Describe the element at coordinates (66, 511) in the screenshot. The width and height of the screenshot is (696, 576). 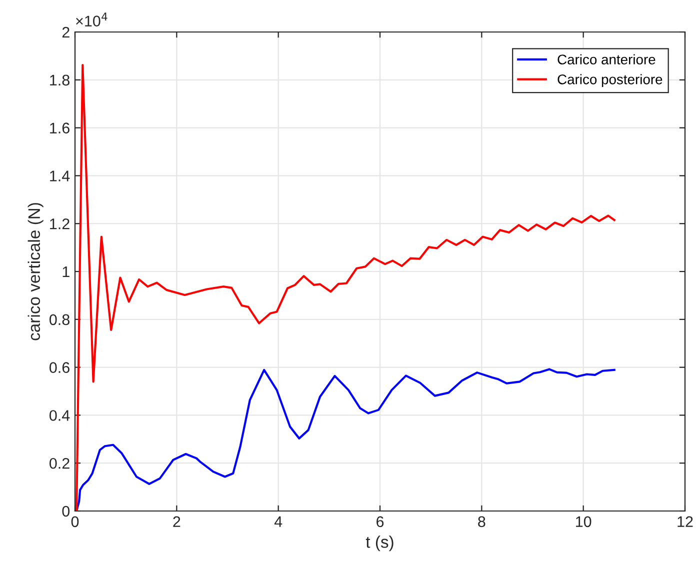
I see `y-tick-label: 0` at that location.